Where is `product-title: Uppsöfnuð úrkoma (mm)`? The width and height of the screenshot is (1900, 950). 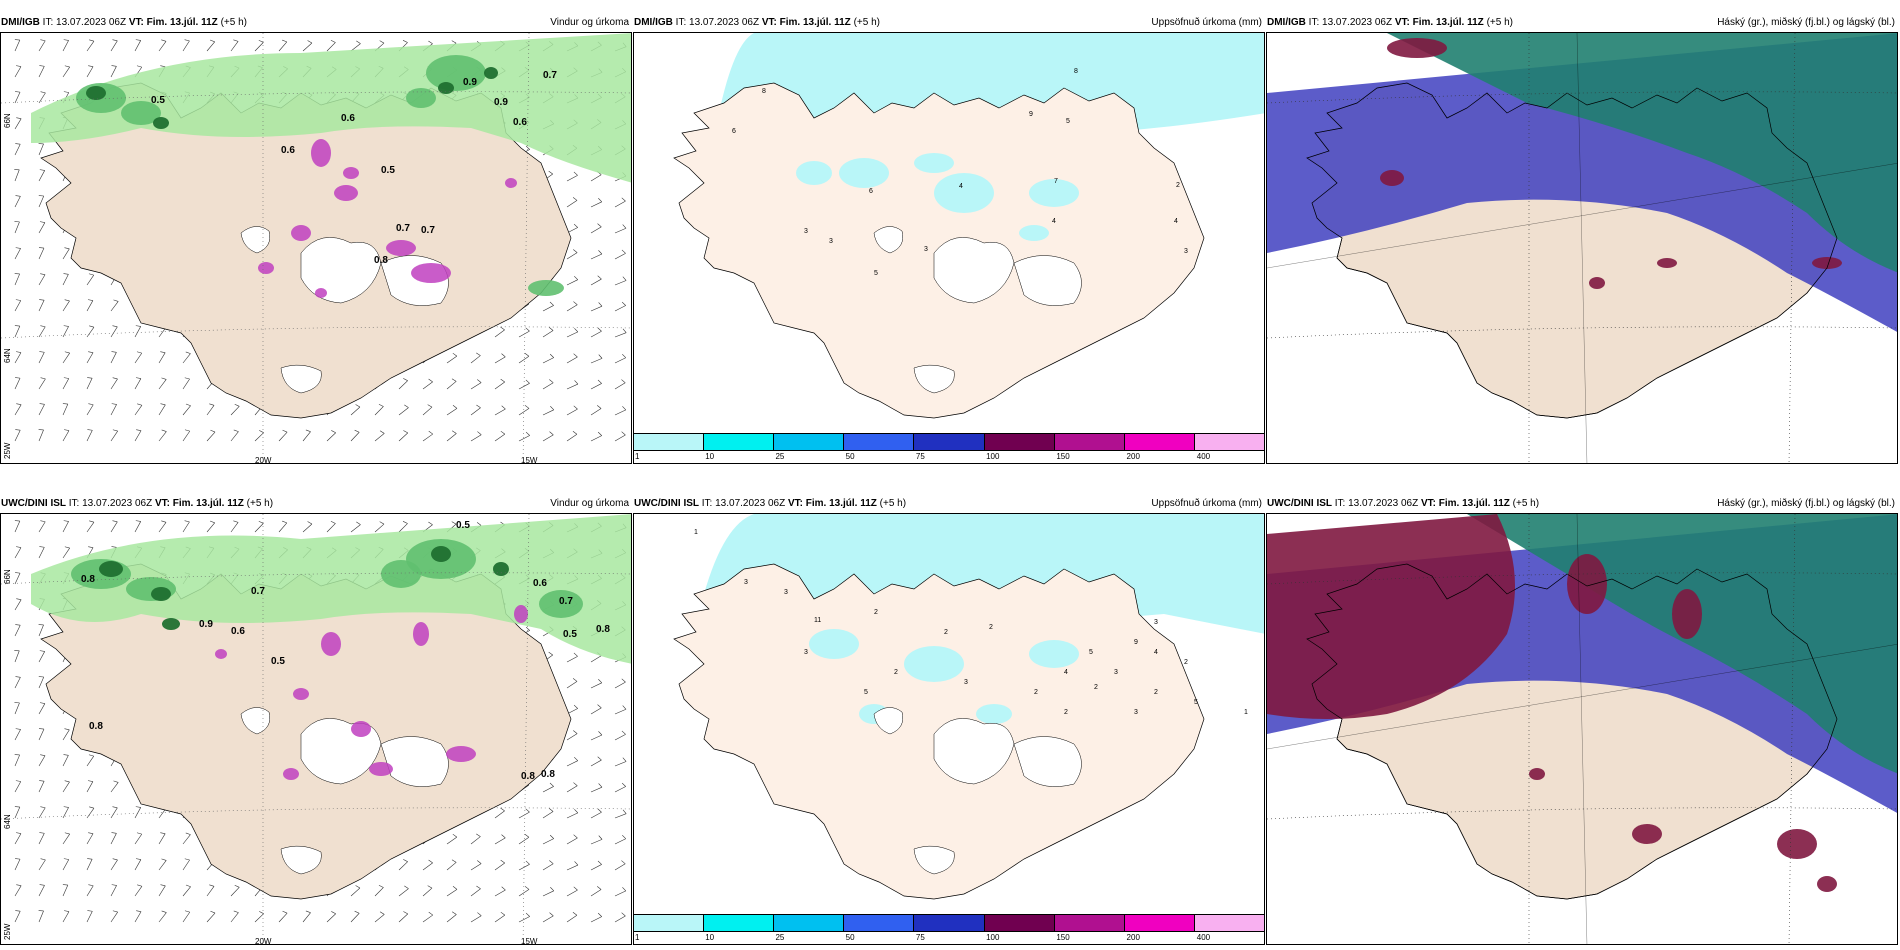
product-title: Uppsöfnuð úrkoma (mm) is located at coordinates (1206, 22).